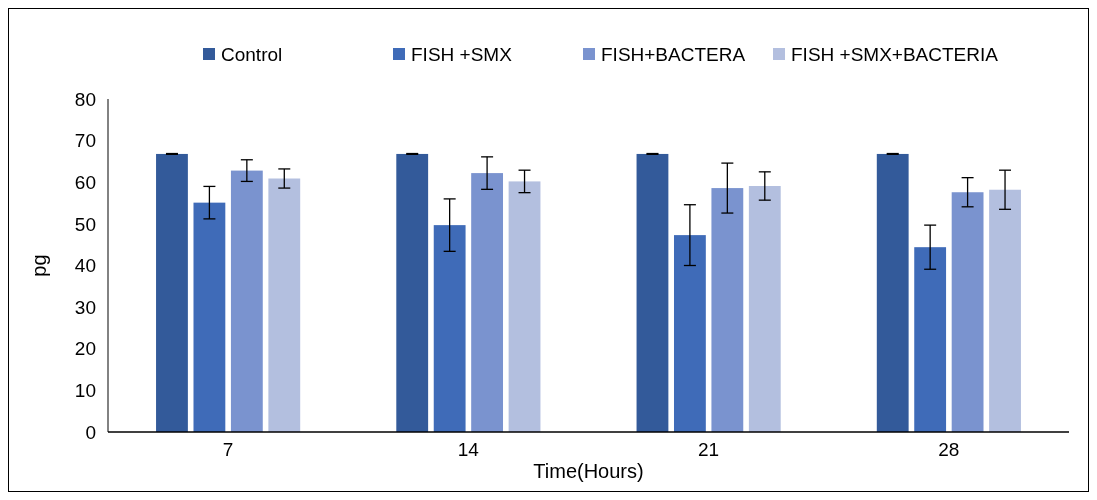 This screenshot has width=1097, height=500. Describe the element at coordinates (228, 449) in the screenshot. I see `x-tick-label: 7` at that location.